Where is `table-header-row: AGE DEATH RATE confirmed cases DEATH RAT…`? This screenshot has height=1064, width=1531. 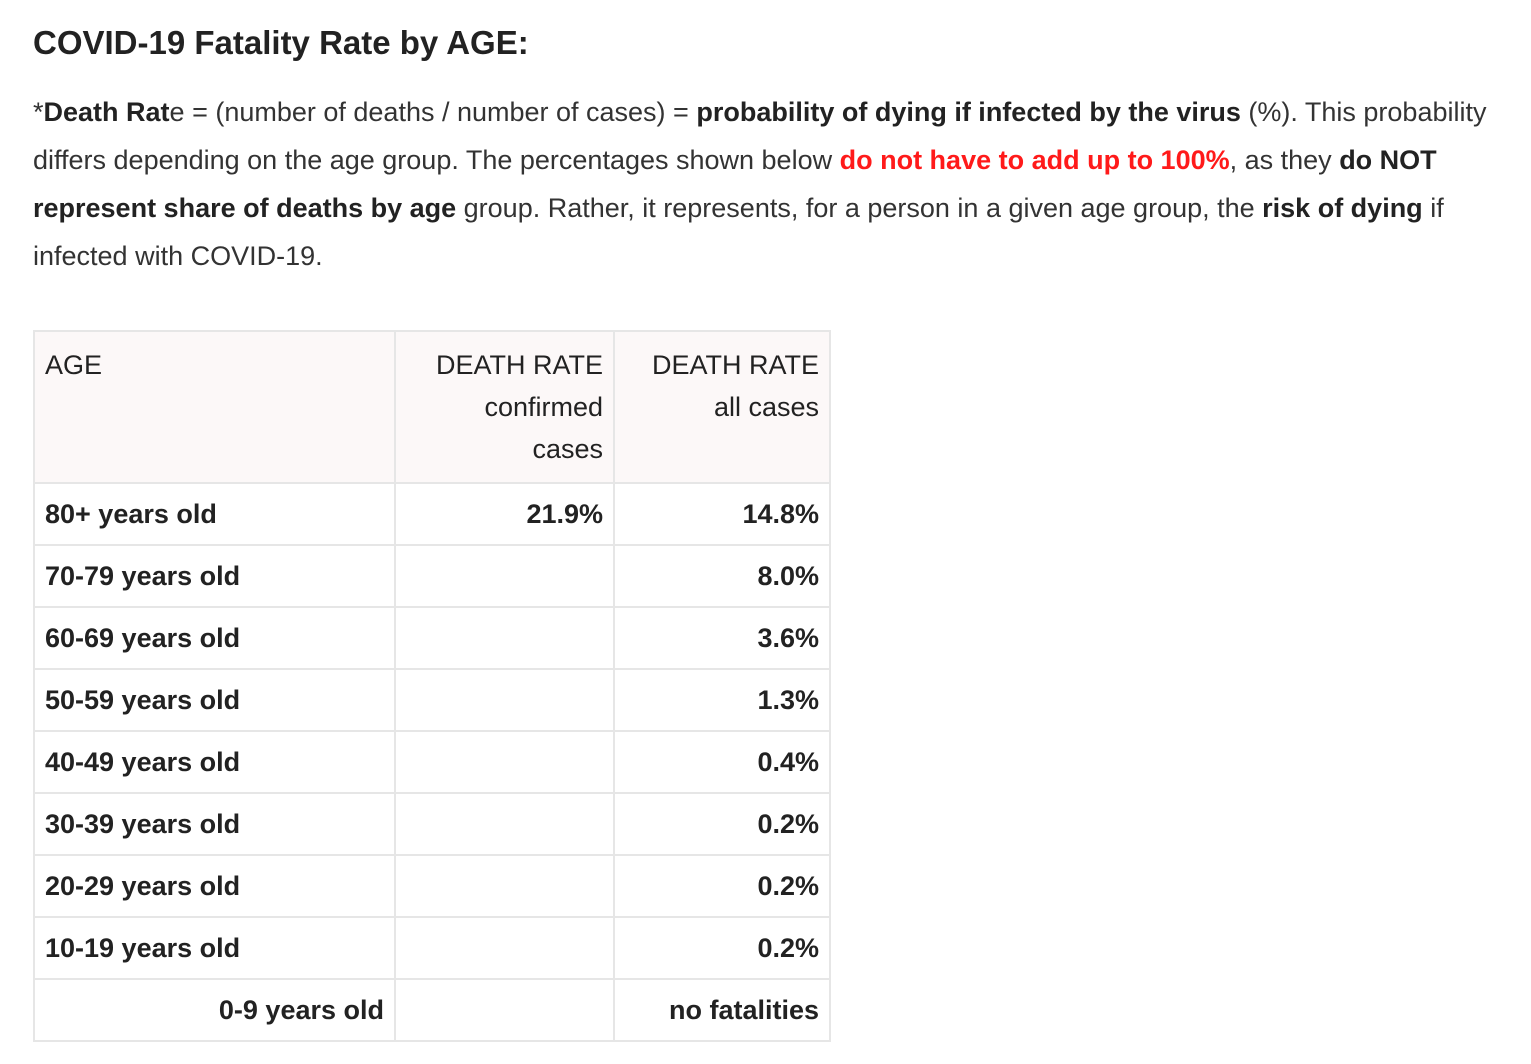 table-header-row: AGE DEATH RATE confirmed cases DEATH RAT… is located at coordinates (432, 407).